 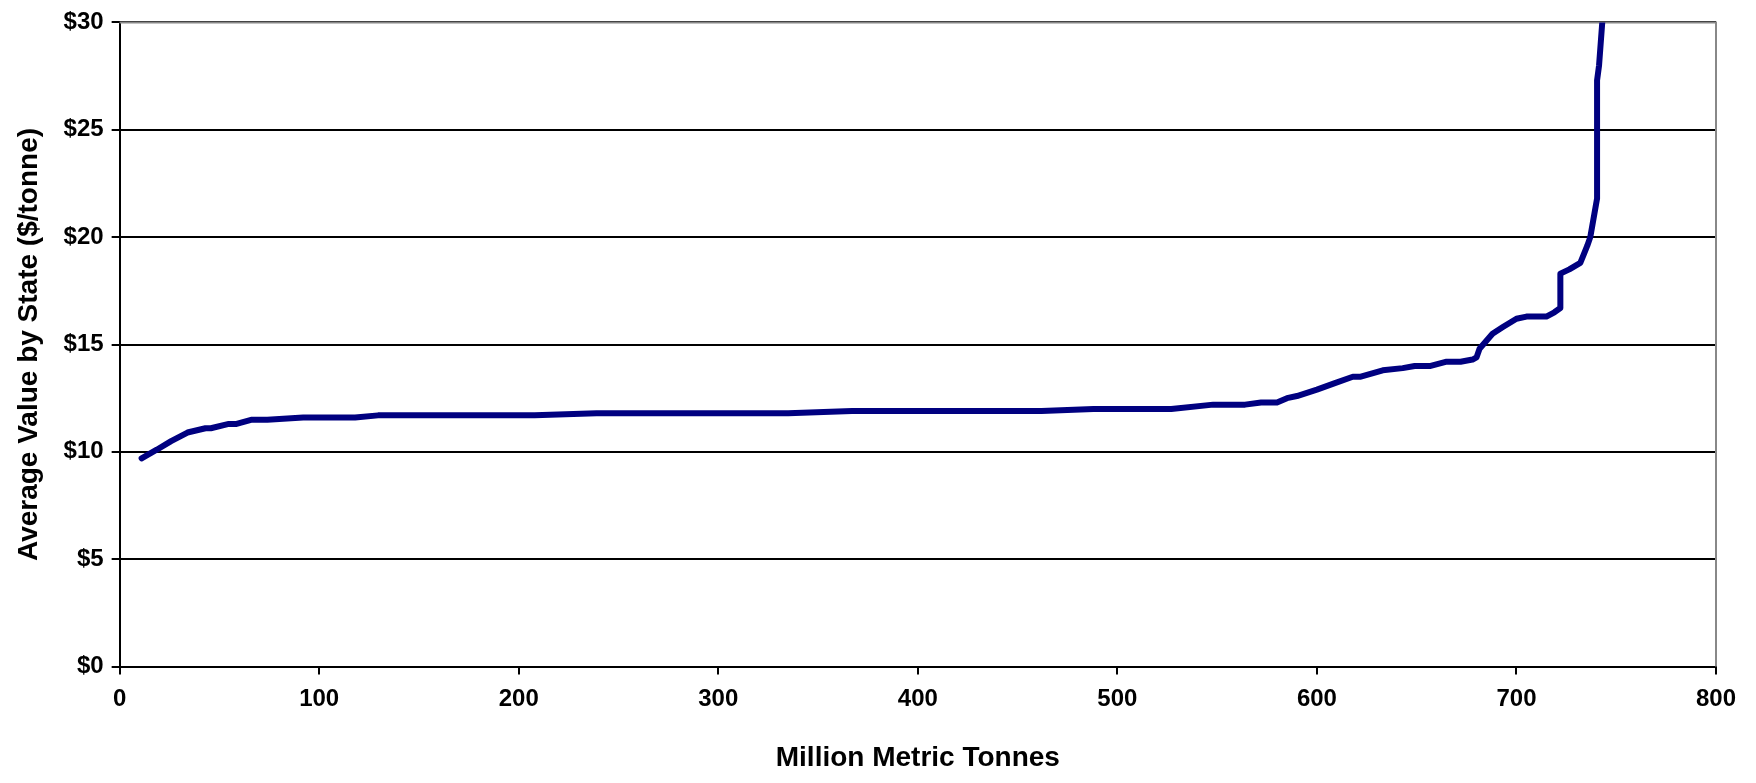 I want to click on y-tick-label: $5, so click(x=90, y=557).